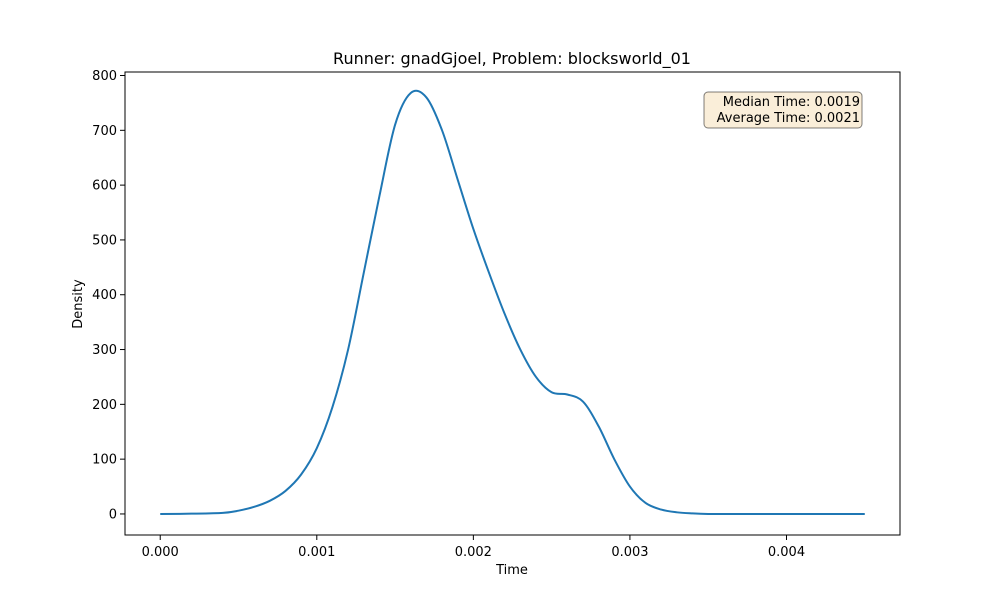  Describe the element at coordinates (788, 118) in the screenshot. I see `average-time-text: Average Time: 0.0021` at that location.